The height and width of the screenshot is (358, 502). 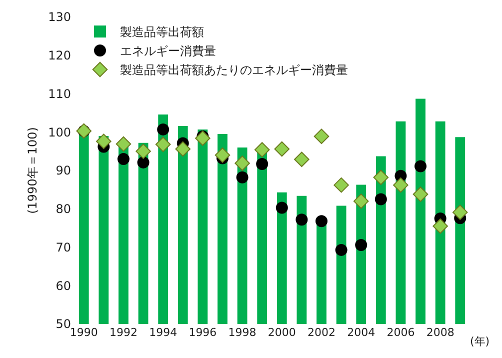 I want to click on x-axis-title: (年), so click(x=480, y=341).